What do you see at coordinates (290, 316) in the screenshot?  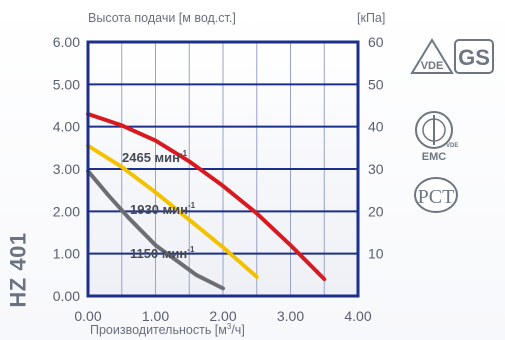 I see `x-tick-label: 3.00` at bounding box center [290, 316].